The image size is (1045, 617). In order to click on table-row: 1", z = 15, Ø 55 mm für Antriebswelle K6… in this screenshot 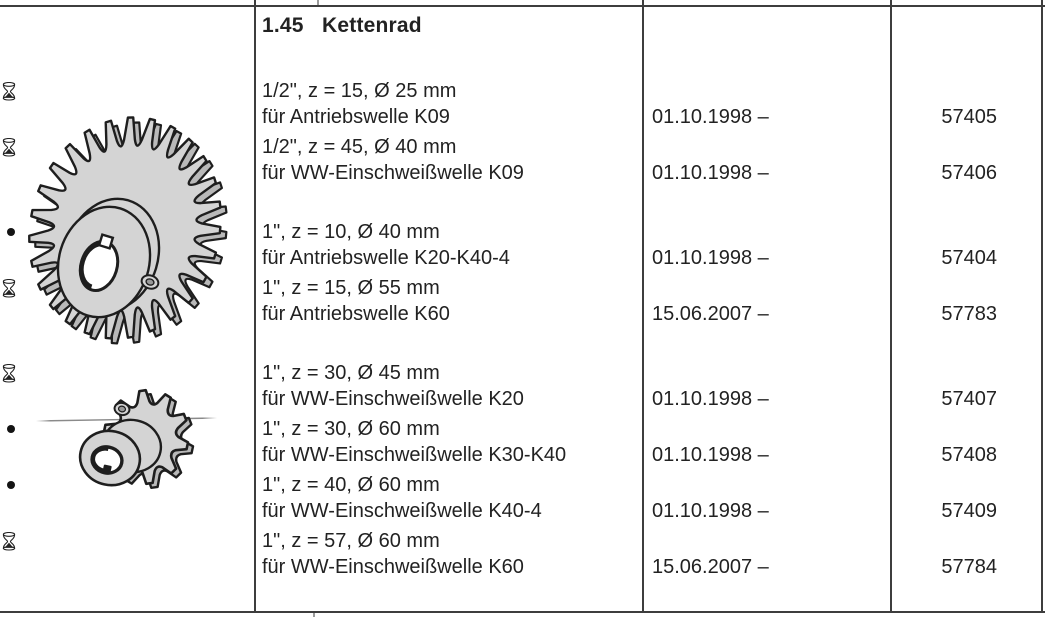, I will do `click(522, 302)`.